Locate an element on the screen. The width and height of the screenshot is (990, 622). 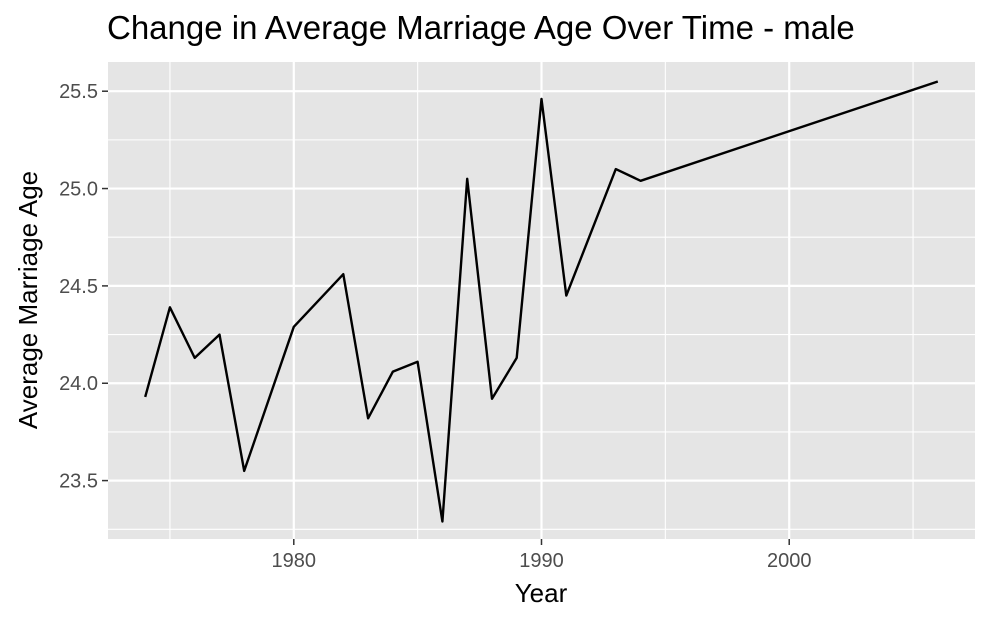
x-axis-ticks: 1980 1990 2000 is located at coordinates (542, 555).